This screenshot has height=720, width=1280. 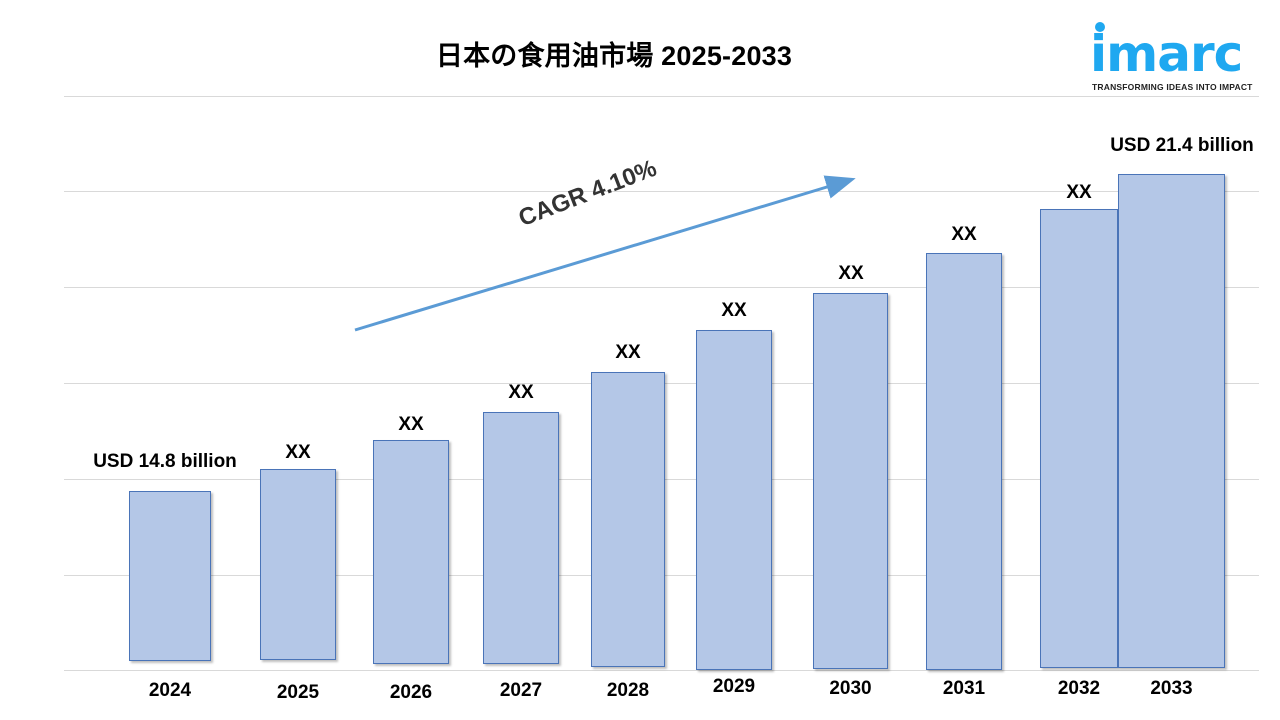 I want to click on value-label-2031: XX, so click(x=964, y=234).